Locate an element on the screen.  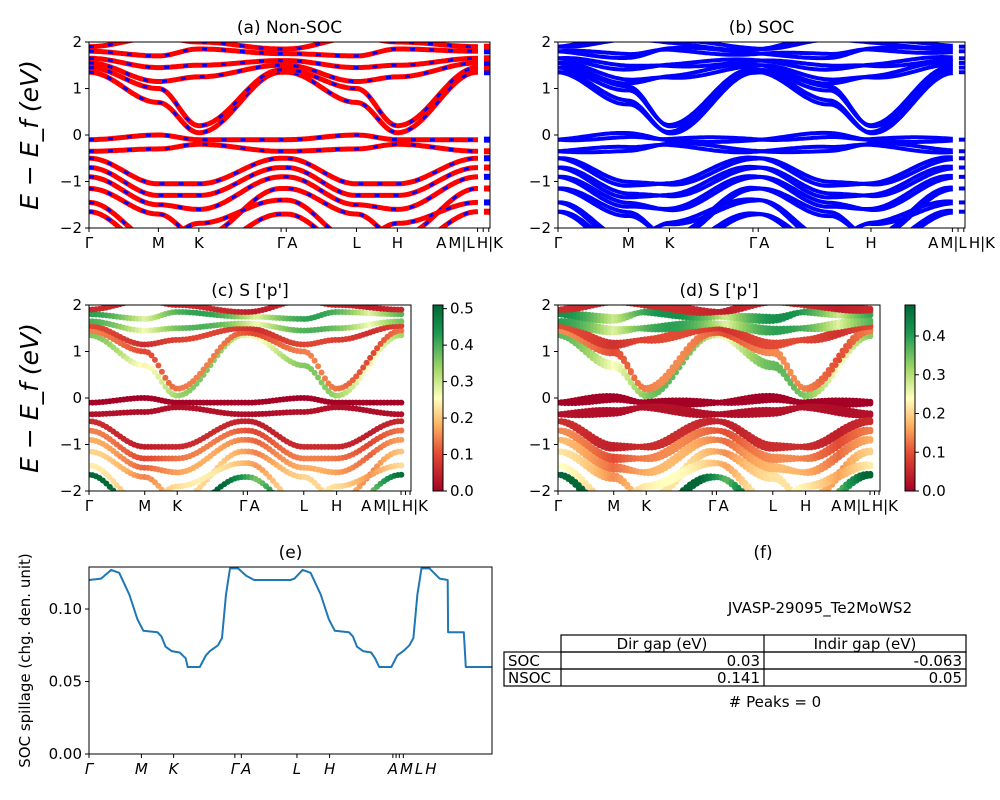
nsoc-dir-gap: 0.141 is located at coordinates (738, 678).